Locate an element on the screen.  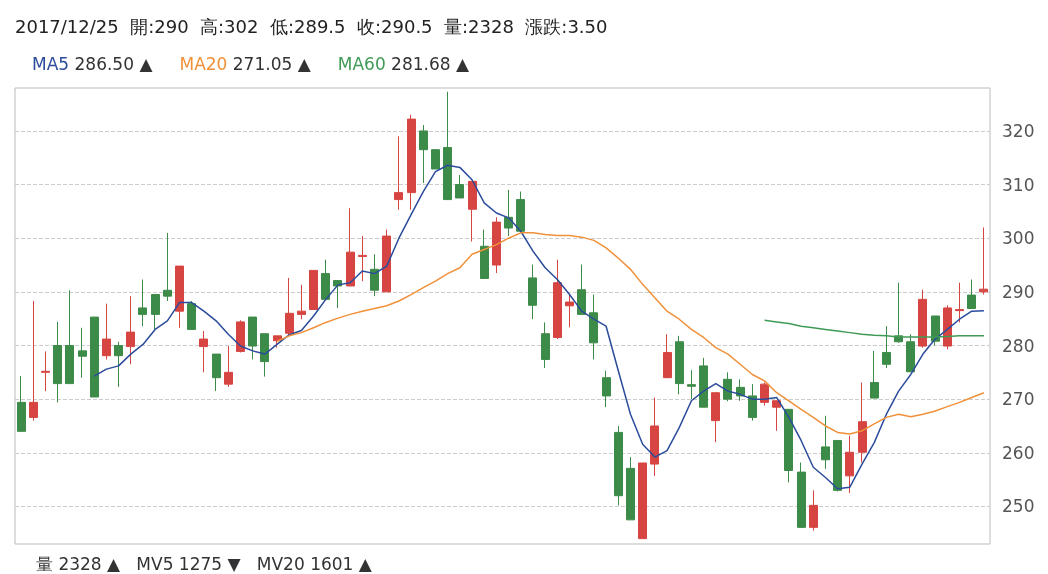
y-tick-label: 260 is located at coordinates (1018, 452).